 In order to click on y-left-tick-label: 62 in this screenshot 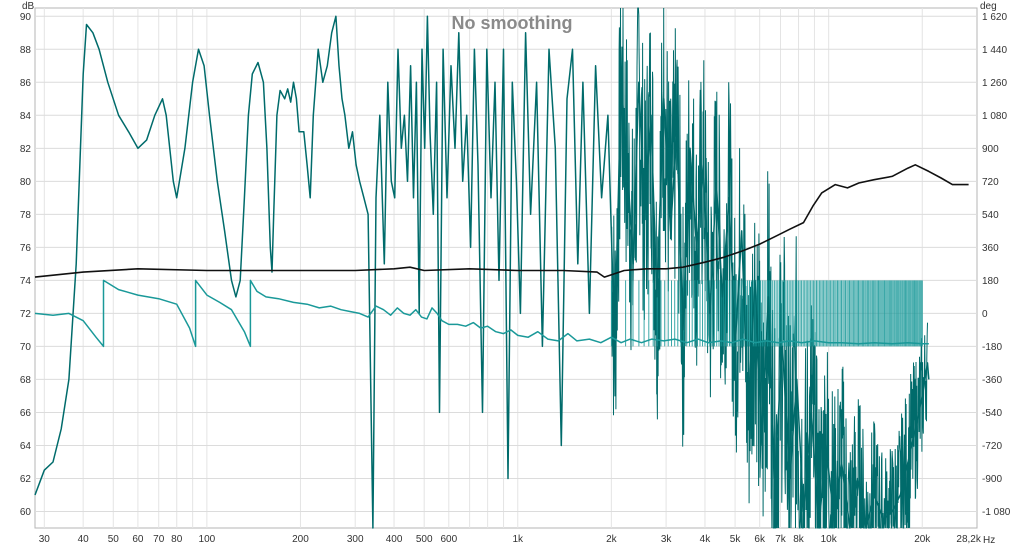, I will do `click(26, 479)`.